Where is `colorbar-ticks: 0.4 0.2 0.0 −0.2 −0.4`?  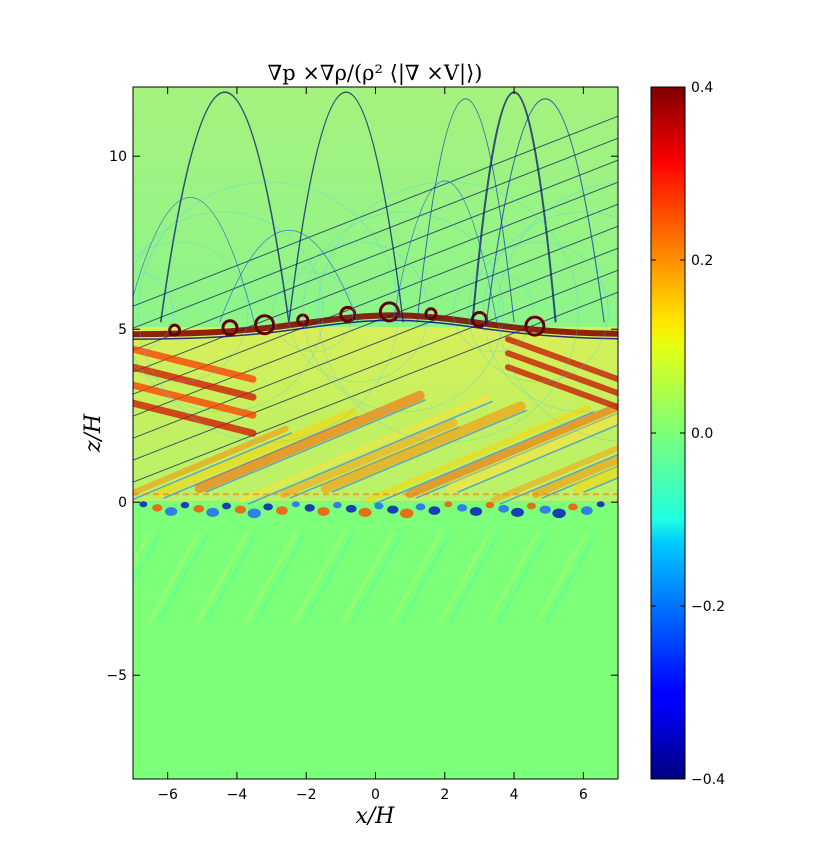 colorbar-ticks: 0.4 0.2 0.0 −0.2 −0.4 is located at coordinates (688, 434).